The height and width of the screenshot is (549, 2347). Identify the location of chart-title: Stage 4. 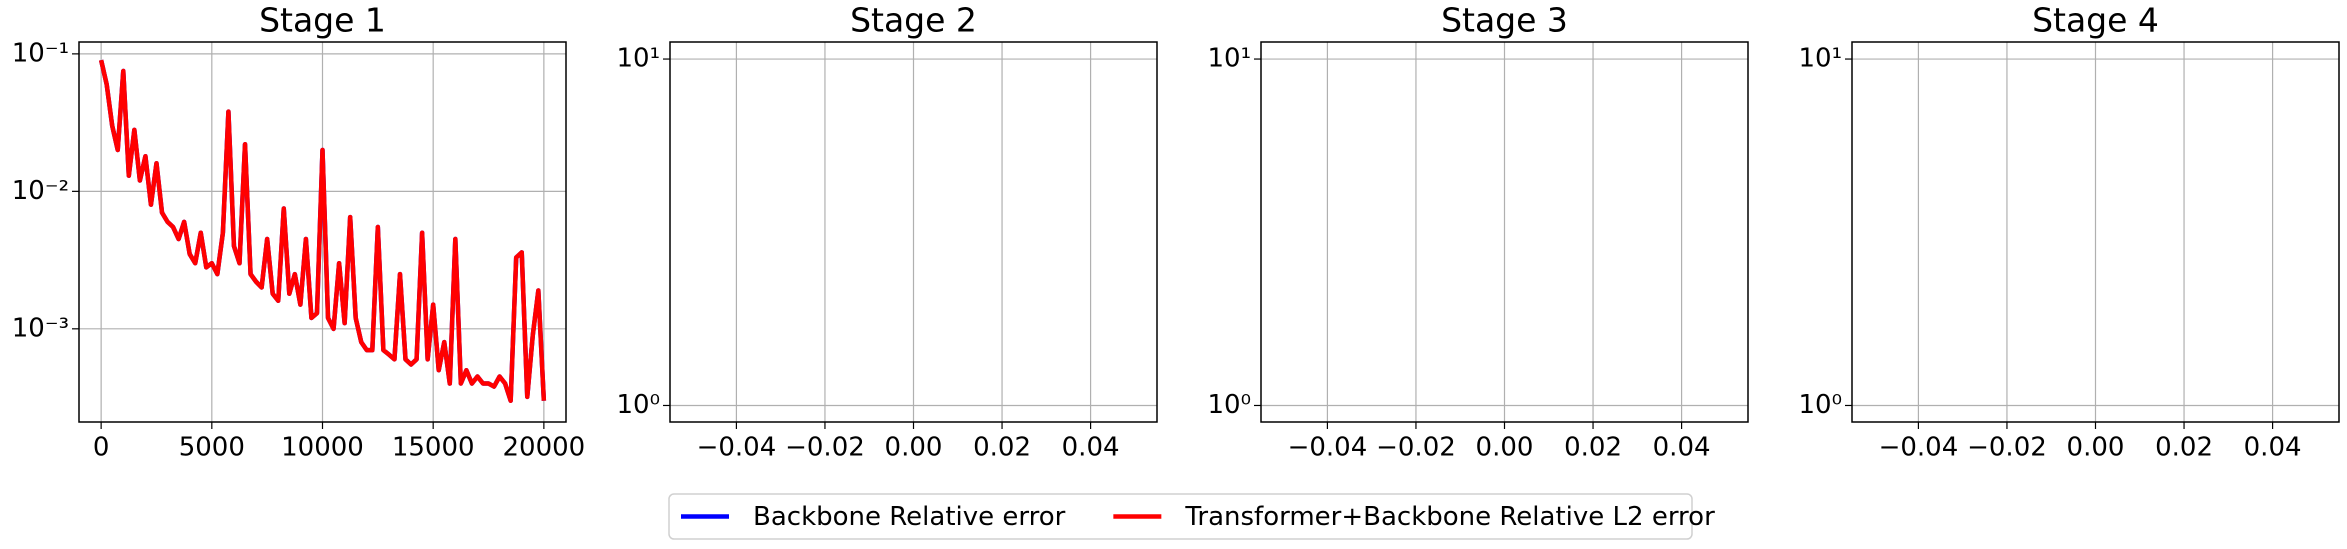
(2095, 20).